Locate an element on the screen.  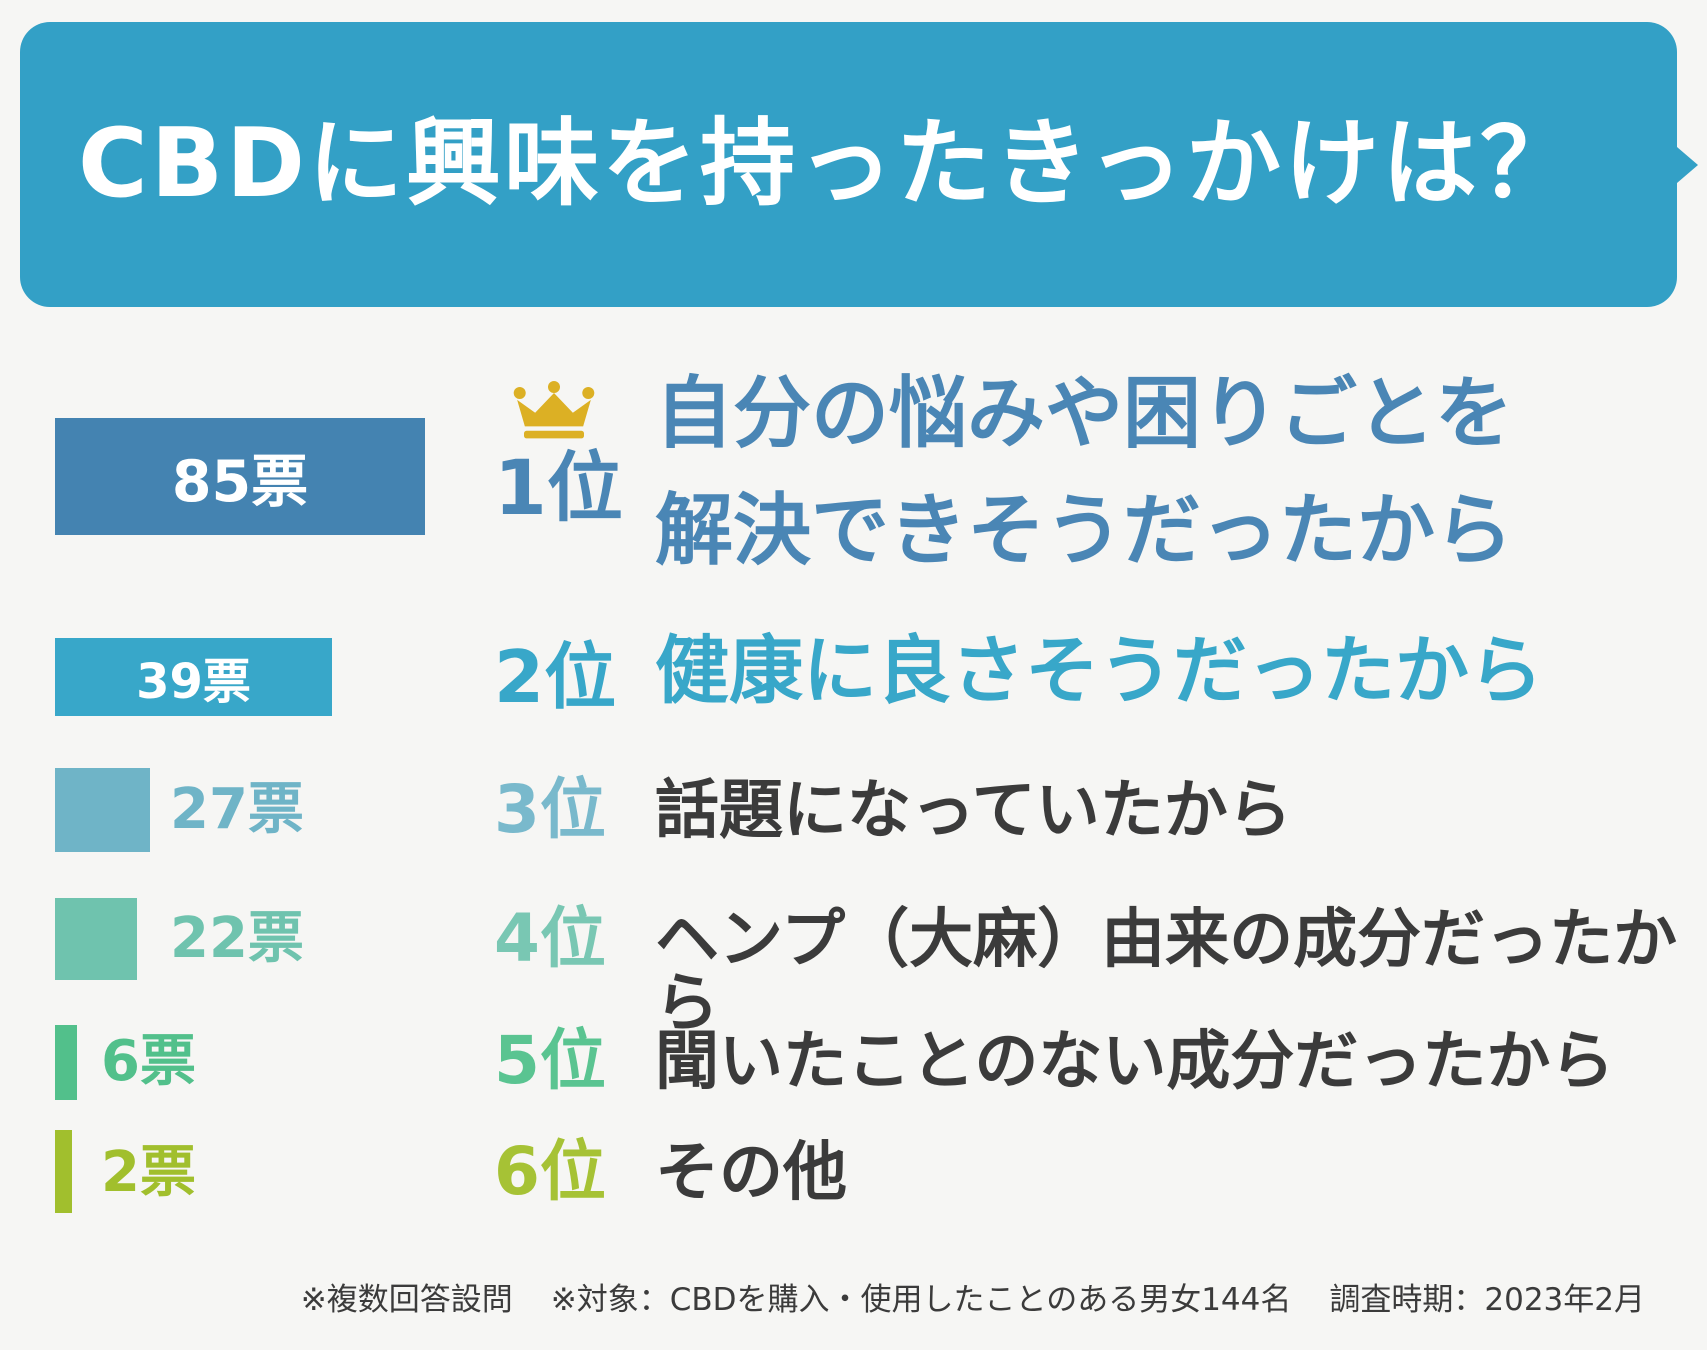
votes-label-4: 22票 is located at coordinates (237, 938).